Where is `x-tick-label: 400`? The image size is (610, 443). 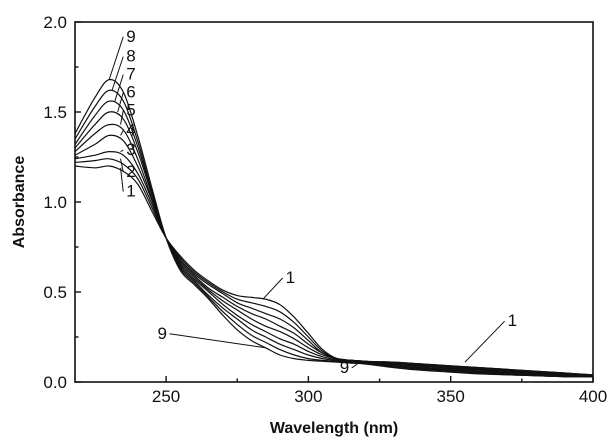 x-tick-label: 400 is located at coordinates (593, 396).